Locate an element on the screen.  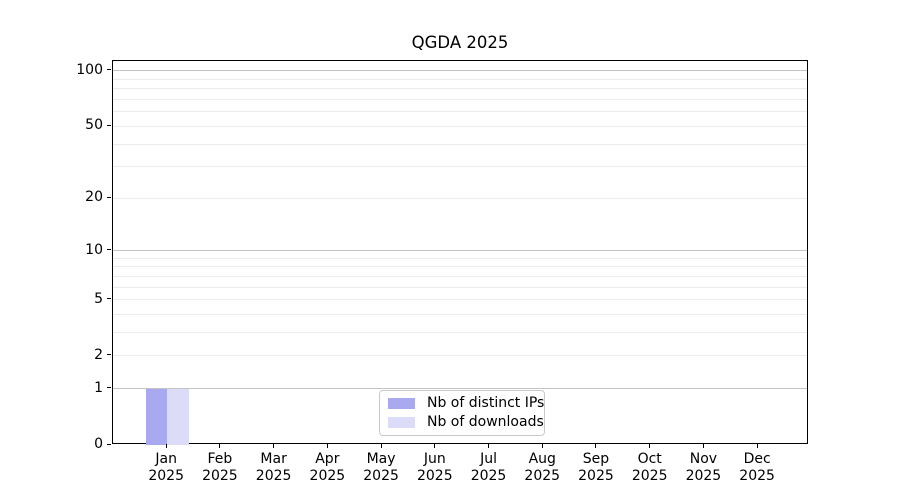
legend-item: Nb of distinct IPs is located at coordinates (466, 403).